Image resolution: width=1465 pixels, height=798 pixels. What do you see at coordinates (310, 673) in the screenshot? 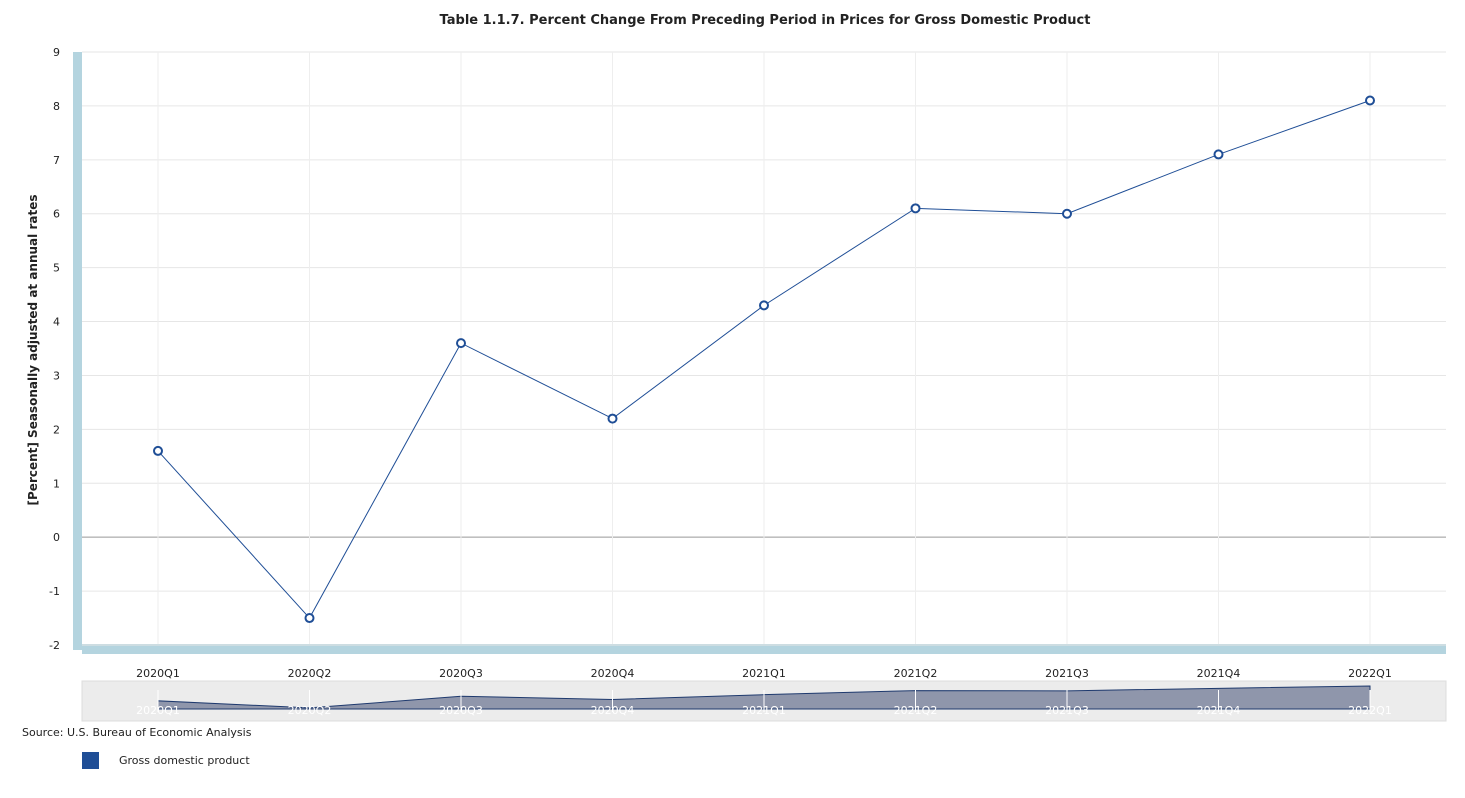
I see `x-tick-label: 2020Q2` at bounding box center [310, 673].